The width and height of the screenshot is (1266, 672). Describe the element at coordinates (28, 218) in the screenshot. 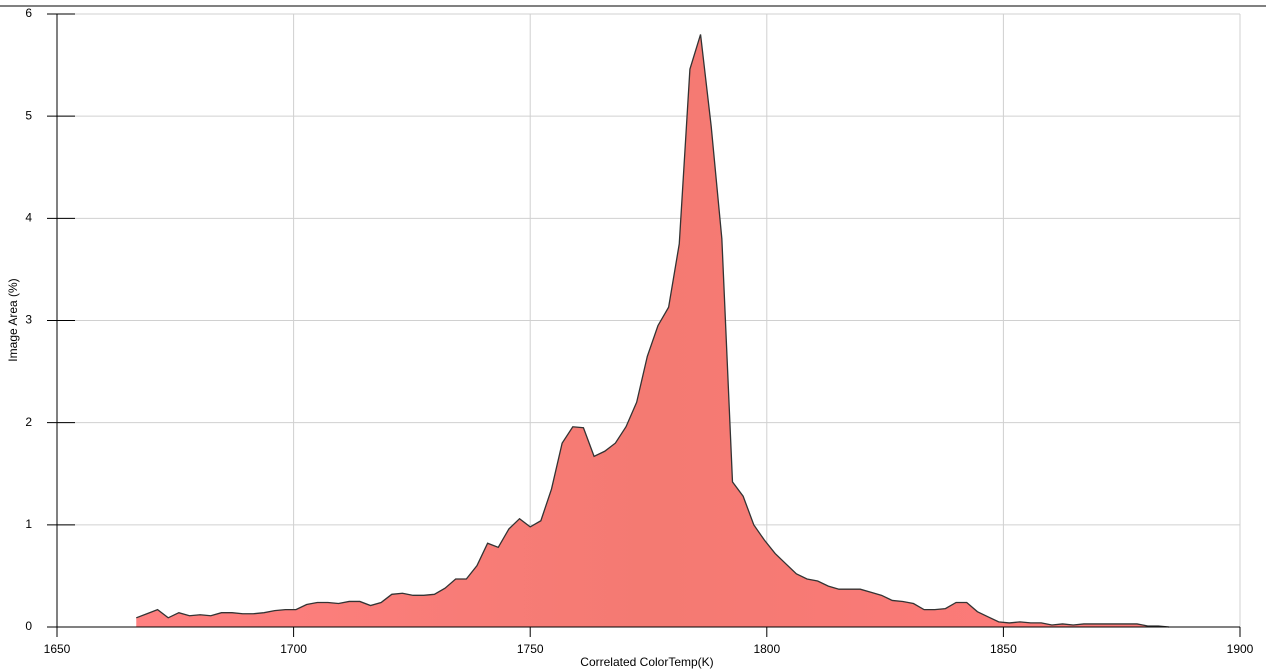

I see `y-tick-label: 4` at that location.